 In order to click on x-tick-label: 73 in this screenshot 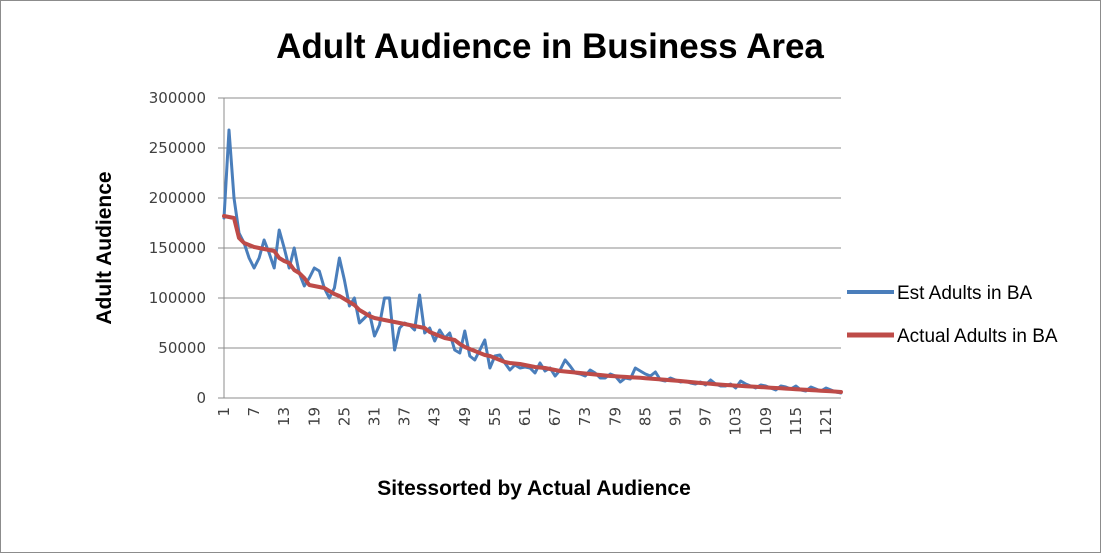, I will do `click(585, 416)`.